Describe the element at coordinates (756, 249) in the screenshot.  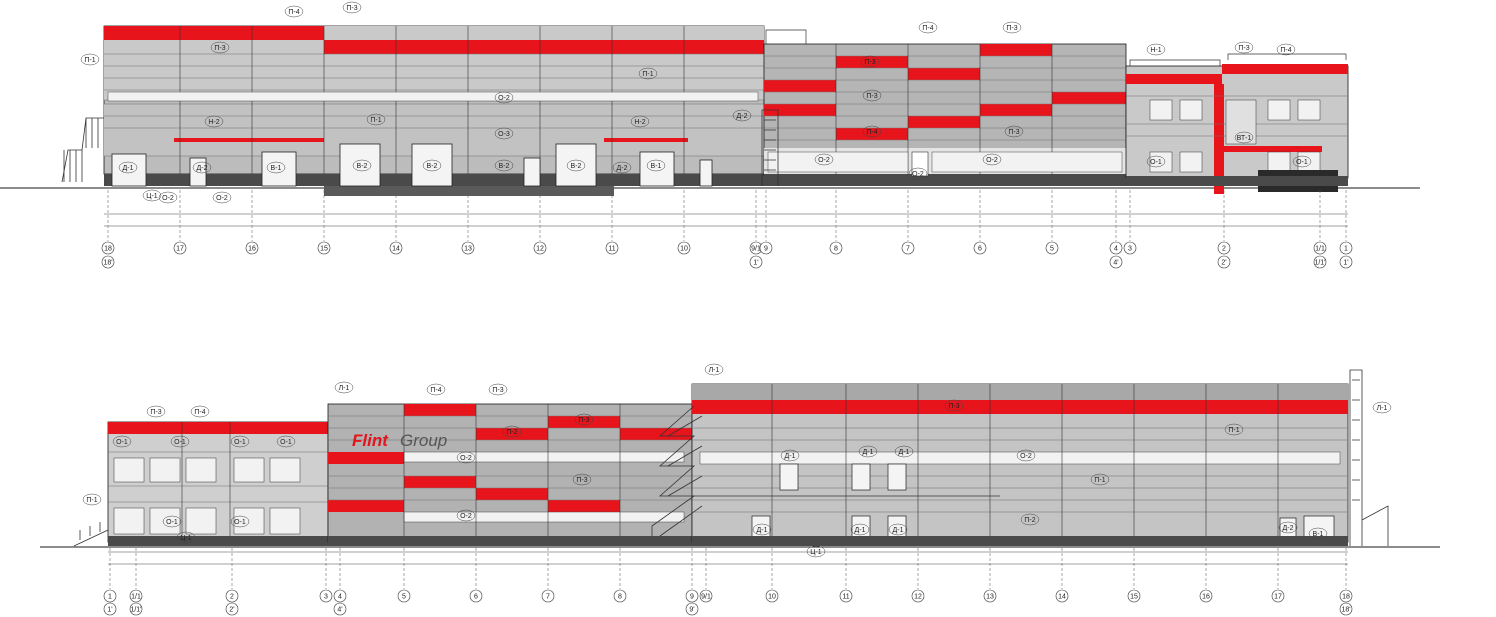
I see `axis-label: 9/1` at that location.